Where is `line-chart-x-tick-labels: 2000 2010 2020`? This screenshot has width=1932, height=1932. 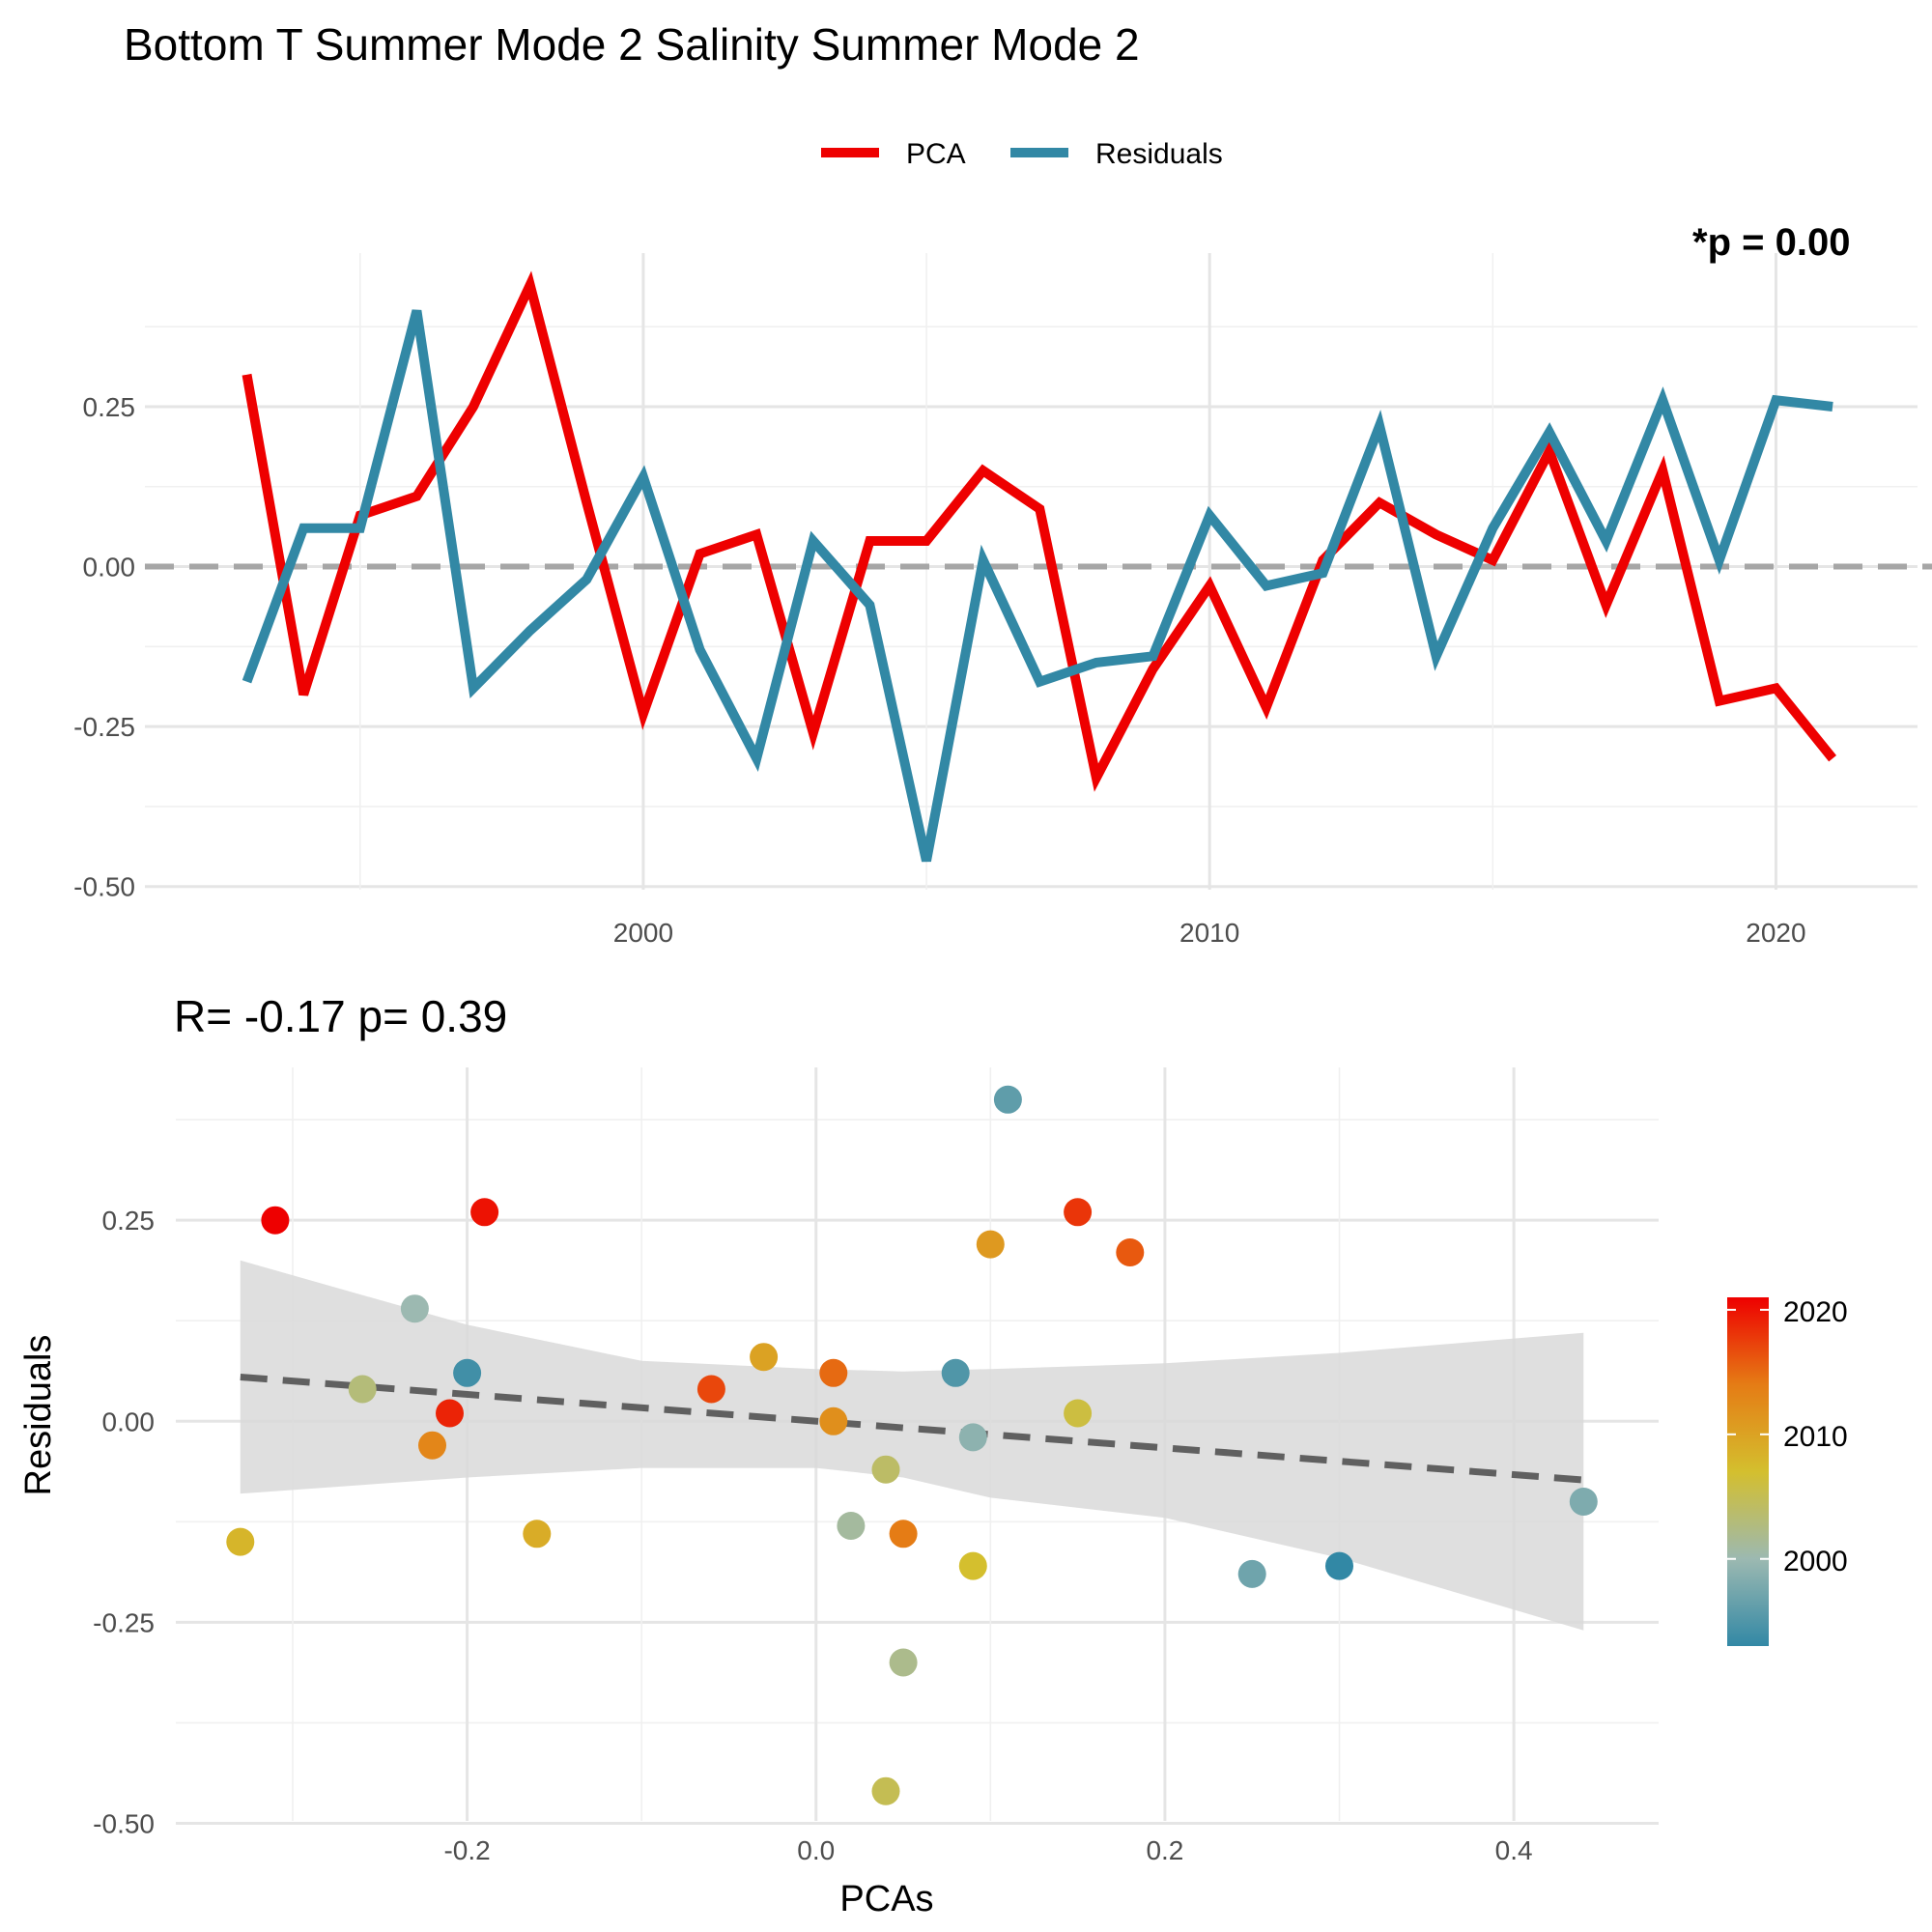
line-chart-x-tick-labels: 2000 2010 2020 is located at coordinates (1209, 933).